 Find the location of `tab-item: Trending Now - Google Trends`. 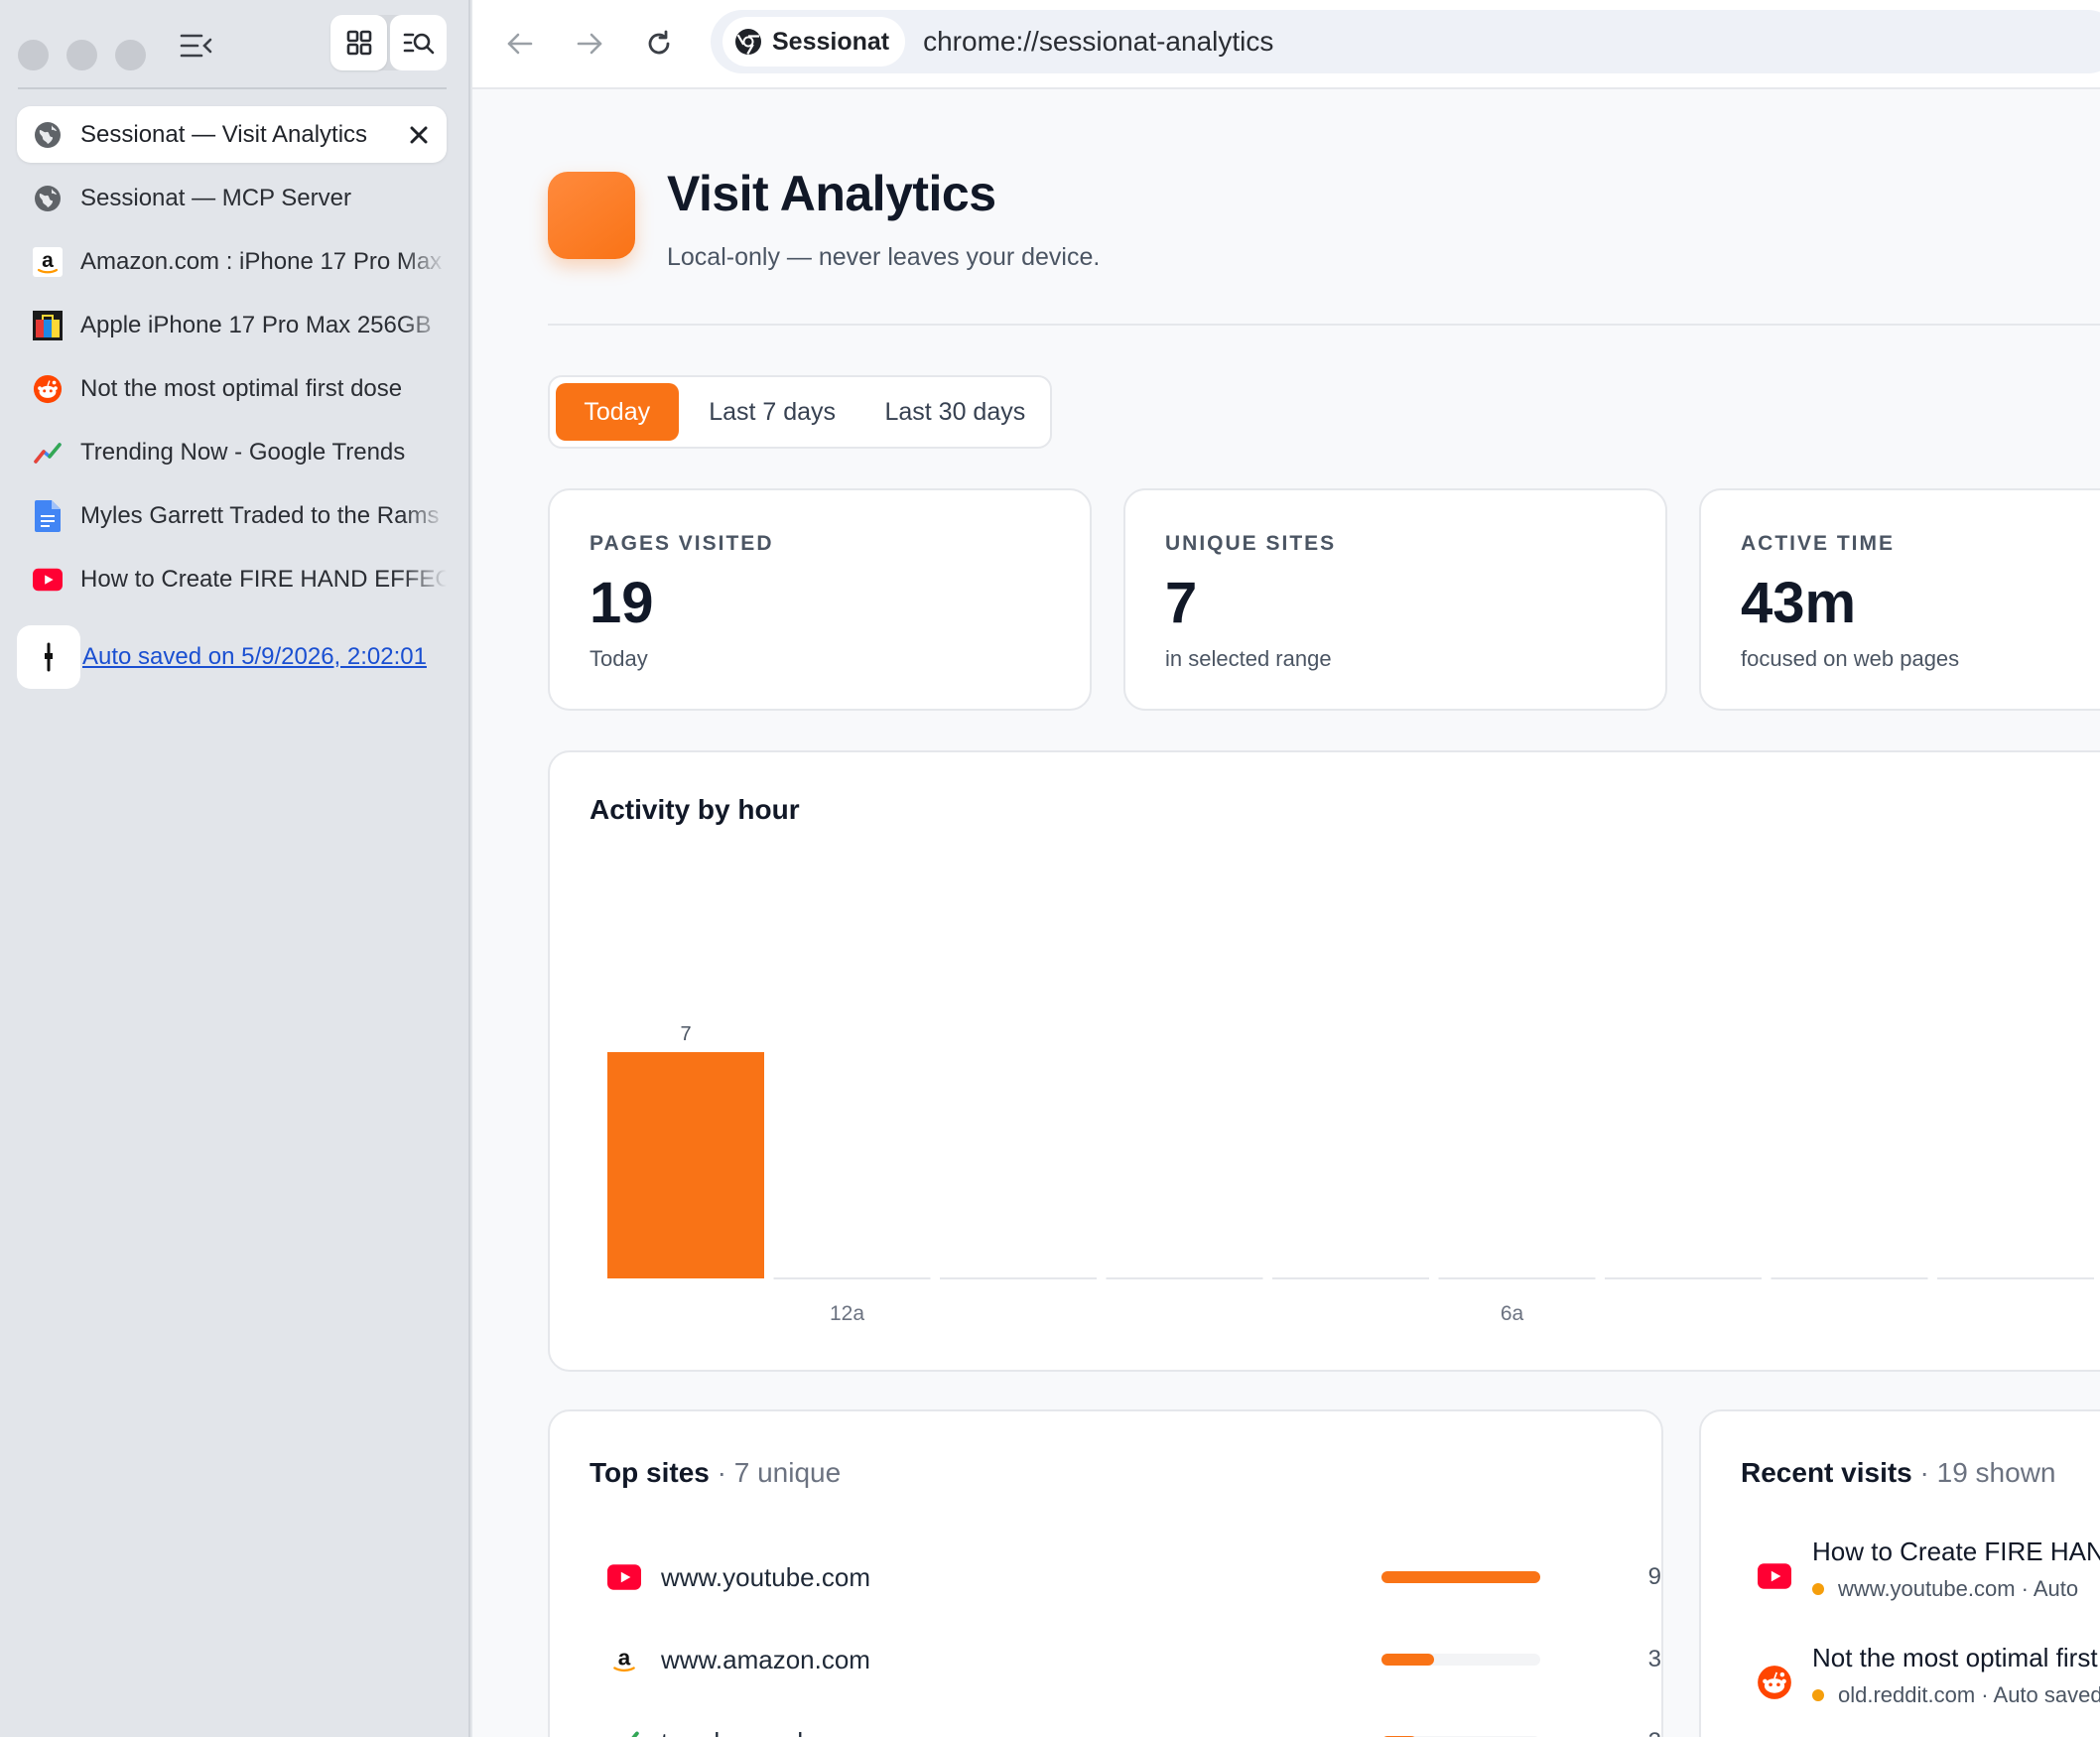

tab-item: Trending Now - Google Trends is located at coordinates (232, 452).